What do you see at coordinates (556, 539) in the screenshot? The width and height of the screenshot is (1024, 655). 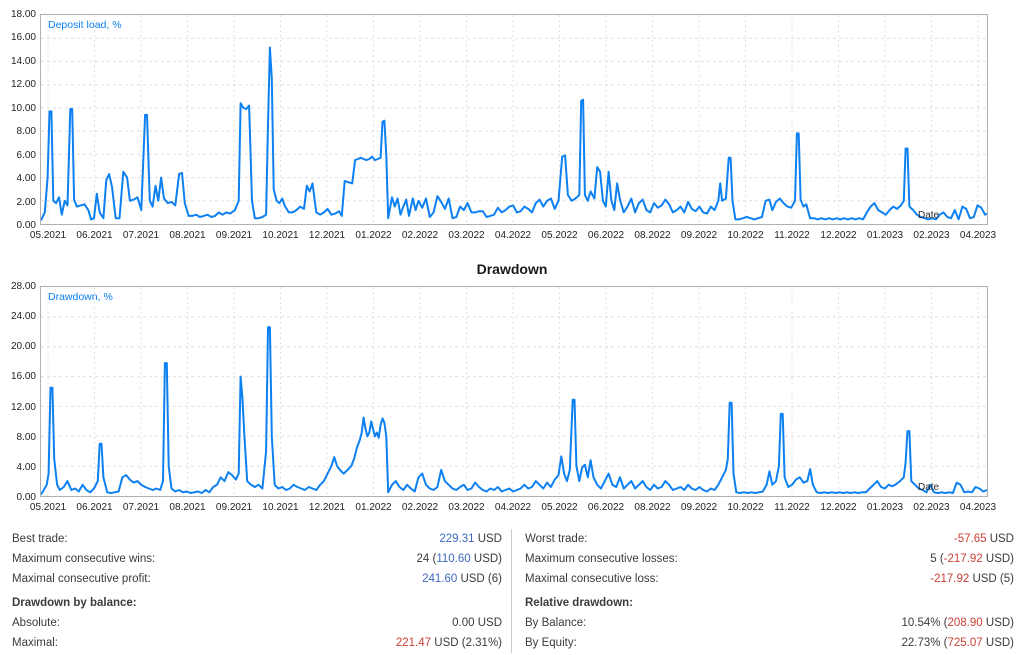 I see `stat-label: Worst trade:` at bounding box center [556, 539].